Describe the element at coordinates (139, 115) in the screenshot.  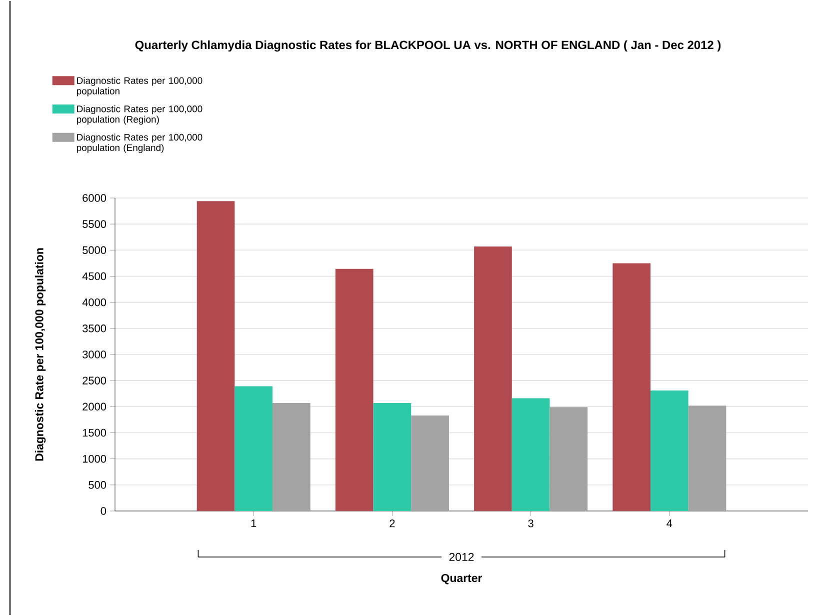
I see `legend-label: Diagnostic Rates per 100,000 population (Region)` at that location.